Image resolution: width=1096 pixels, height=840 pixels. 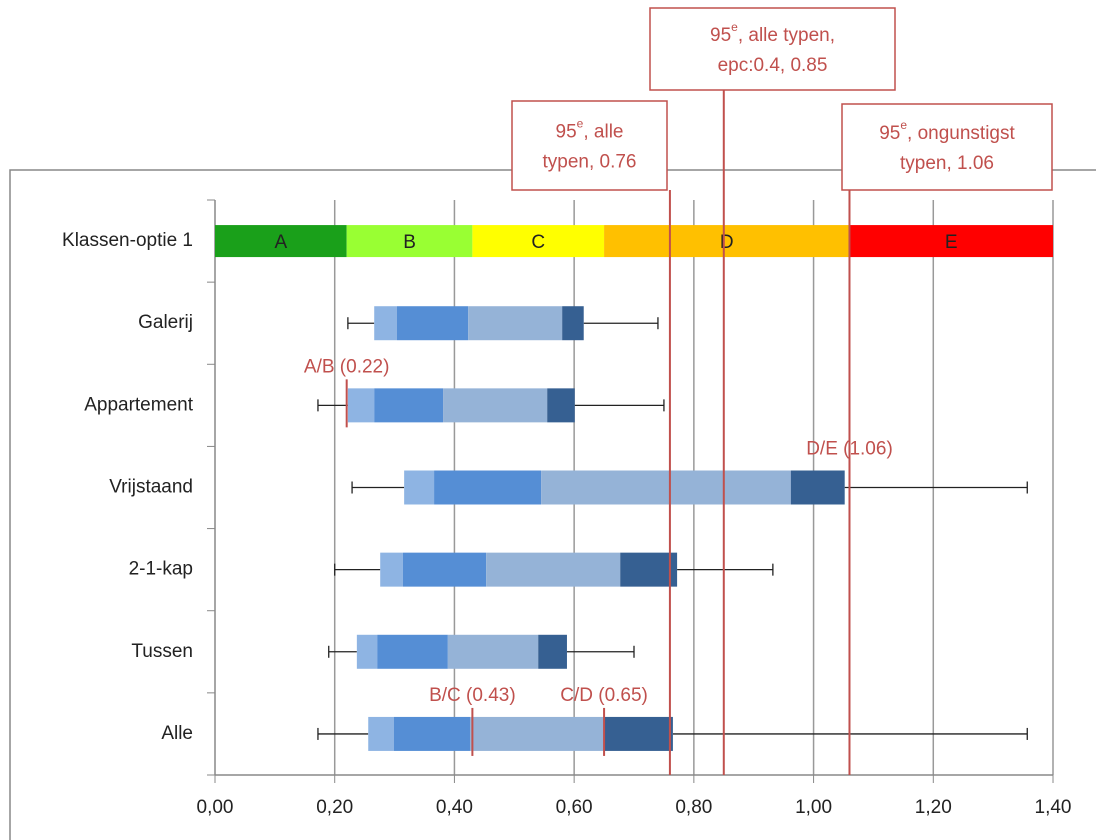 What do you see at coordinates (603, 132) in the screenshot?
I see `callout-text-part: , alle` at bounding box center [603, 132].